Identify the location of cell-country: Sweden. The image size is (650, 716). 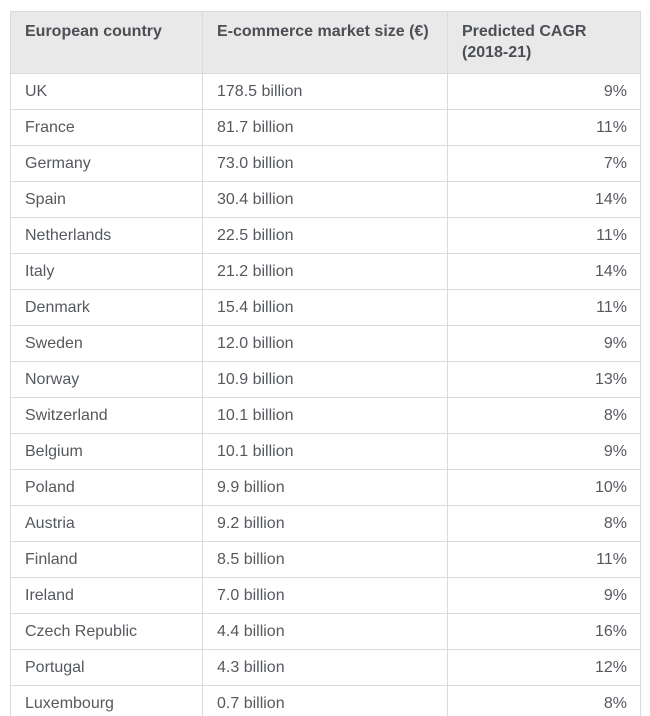
(106, 343).